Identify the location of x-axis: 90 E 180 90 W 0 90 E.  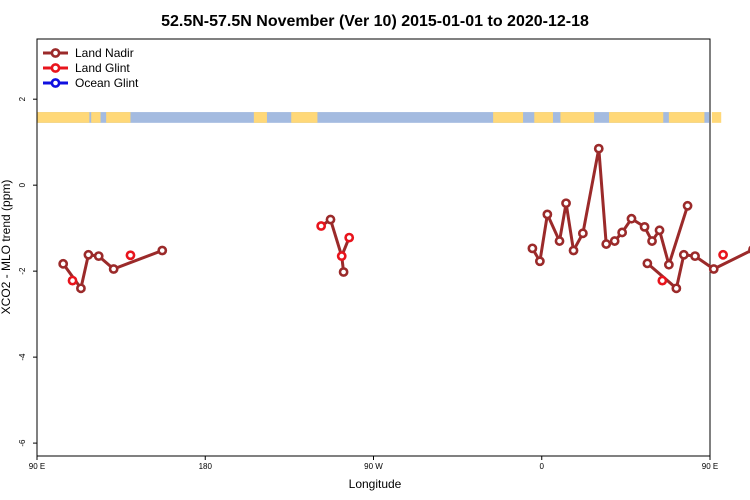
(373, 463).